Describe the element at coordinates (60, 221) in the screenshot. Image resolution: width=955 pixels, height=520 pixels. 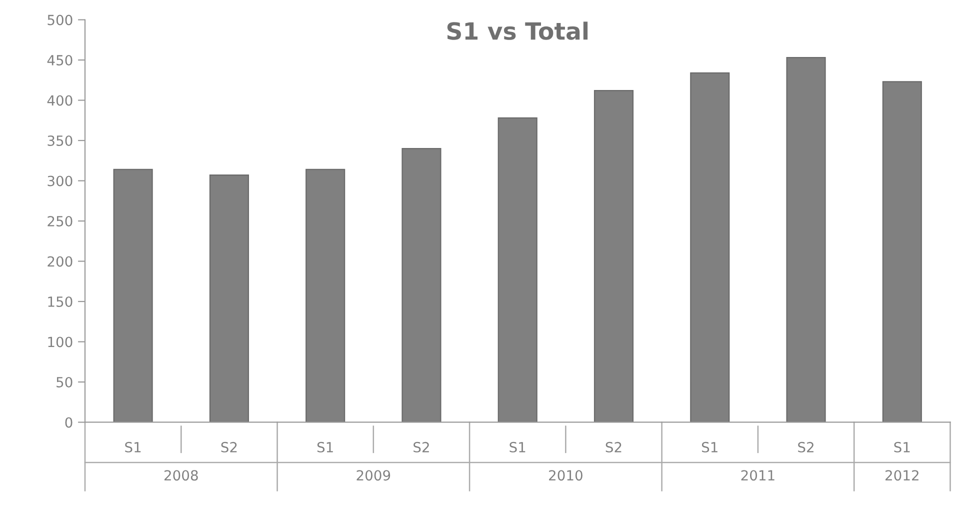
I see `y-tick-label: 250` at that location.